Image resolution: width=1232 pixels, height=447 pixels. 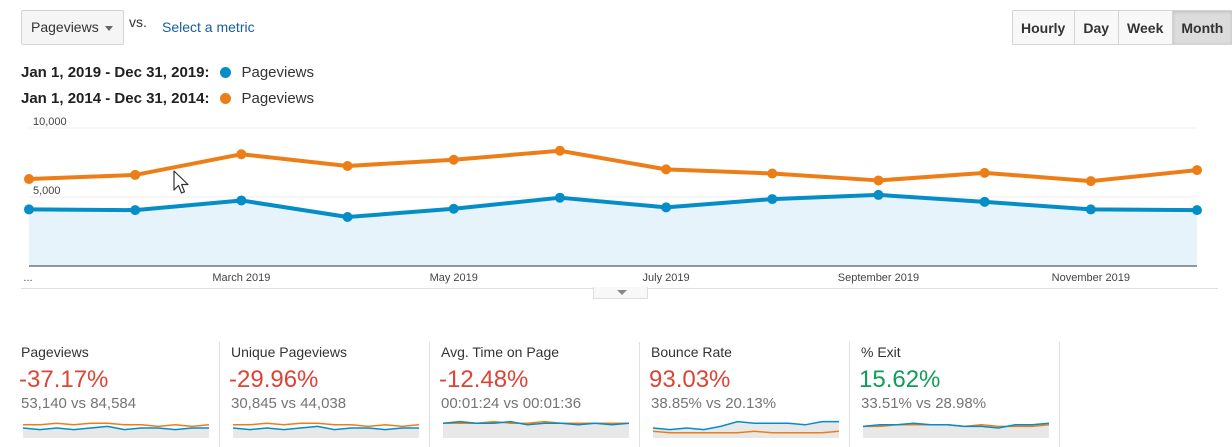 What do you see at coordinates (65, 27) in the screenshot?
I see `metric-select-value: Pageviews` at bounding box center [65, 27].